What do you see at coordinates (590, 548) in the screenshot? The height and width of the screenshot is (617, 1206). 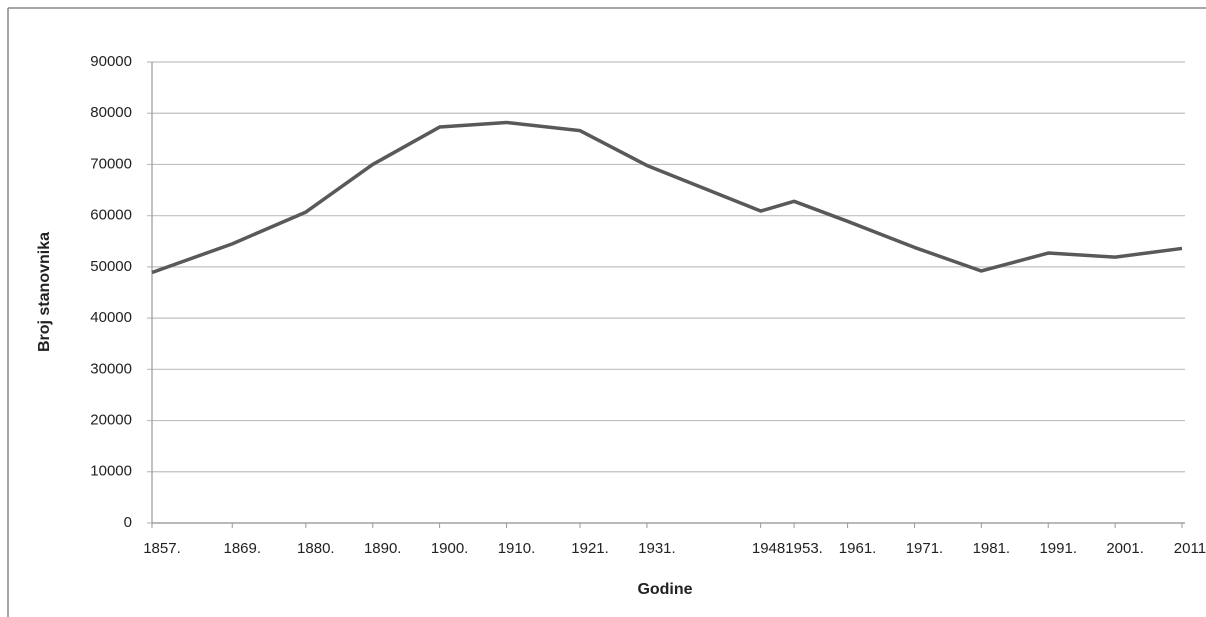 I see `x-tick-label: 1921.` at bounding box center [590, 548].